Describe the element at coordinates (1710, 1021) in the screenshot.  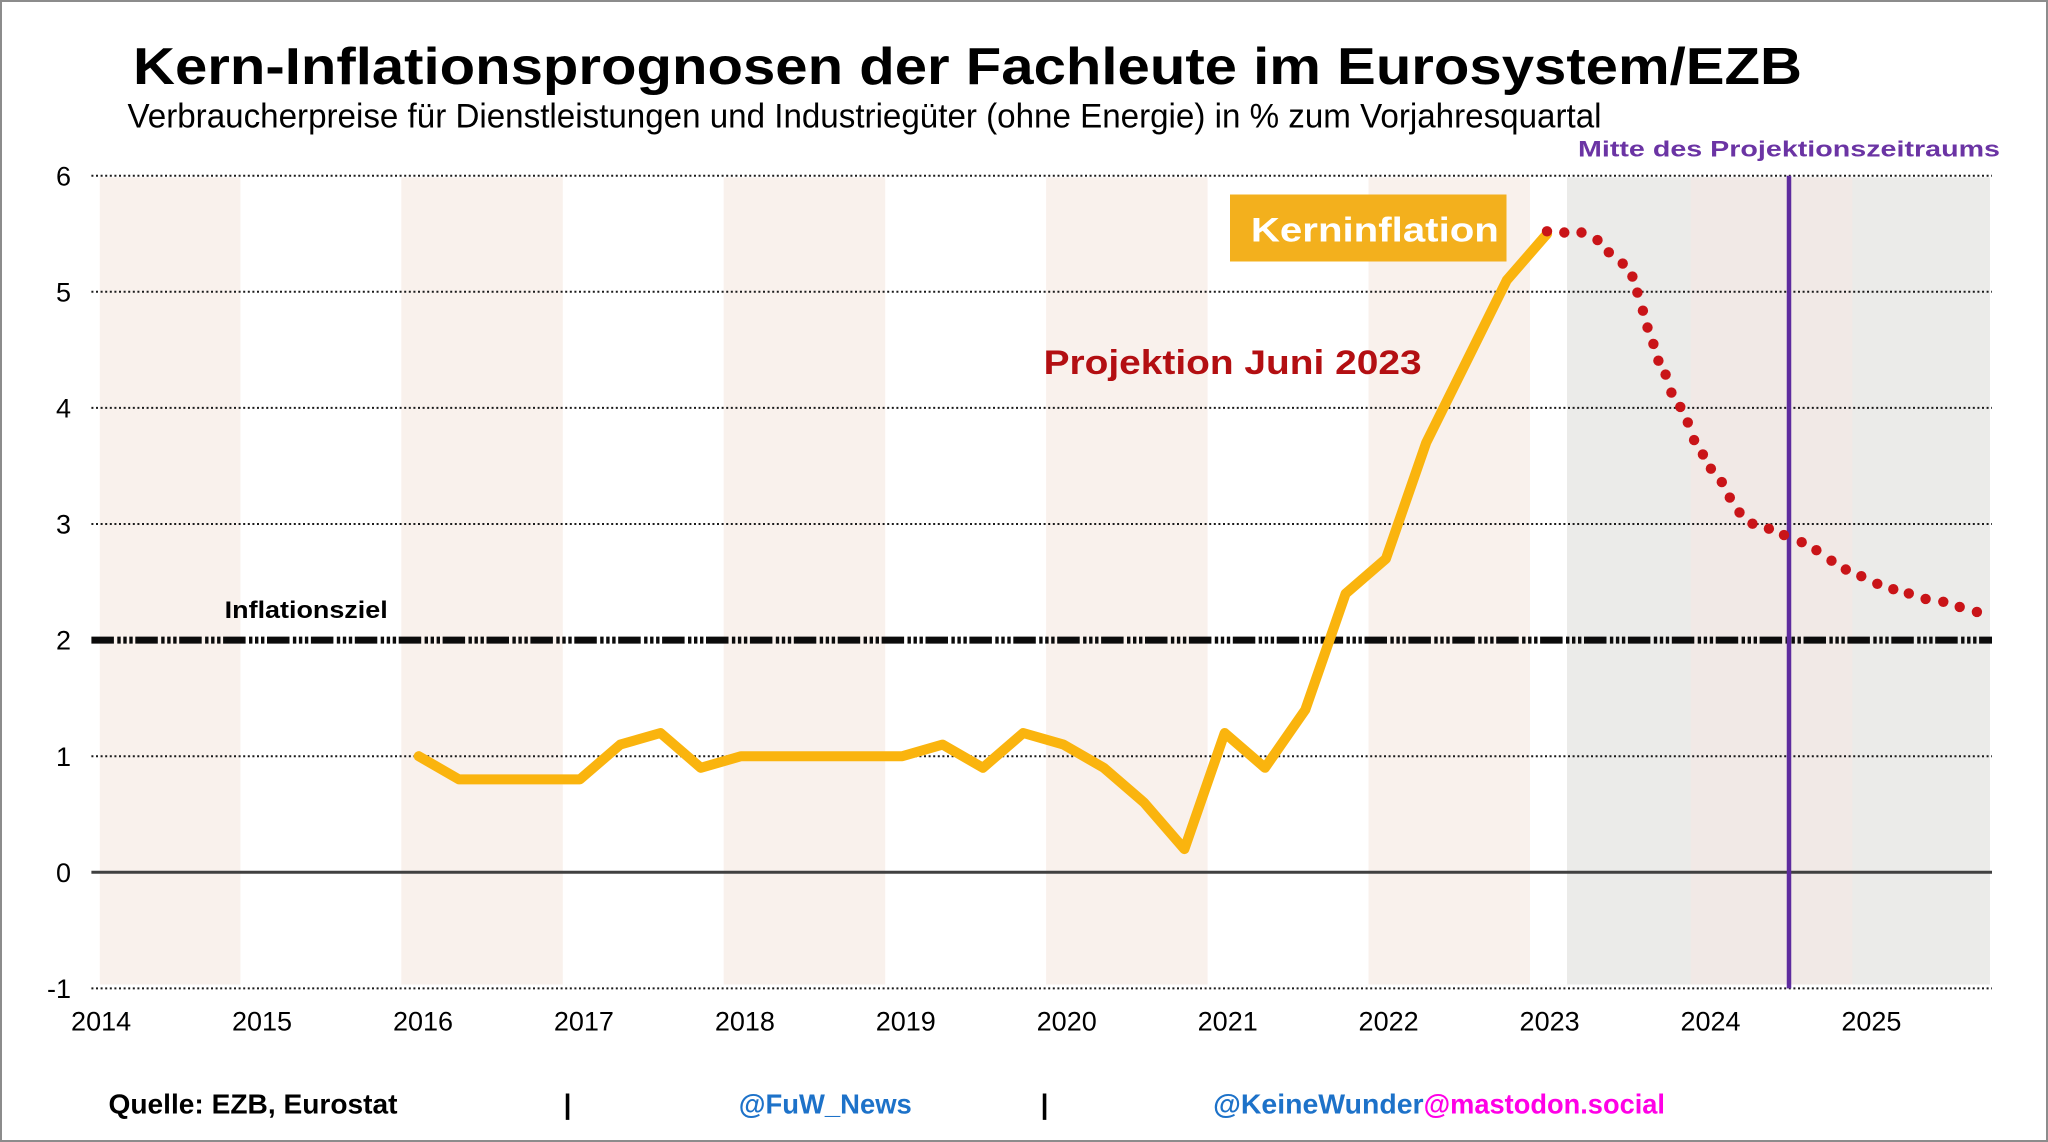
I see `svg-text: 2024` at that location.